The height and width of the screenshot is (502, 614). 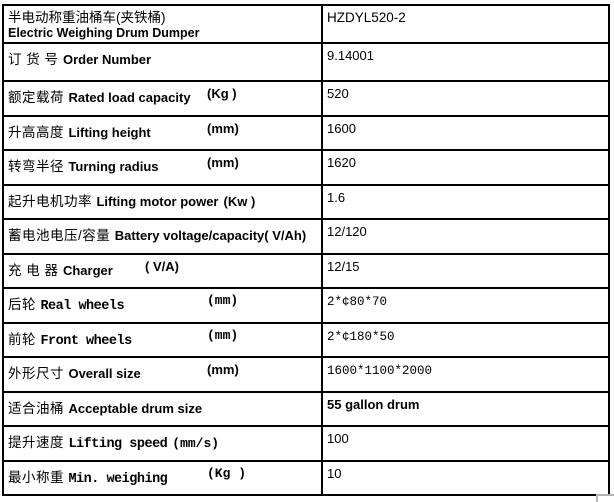 I want to click on spec-label-cell: 蓄电池电压/容量 Battery voltage/capacity( V/Ah), so click(x=162, y=236).